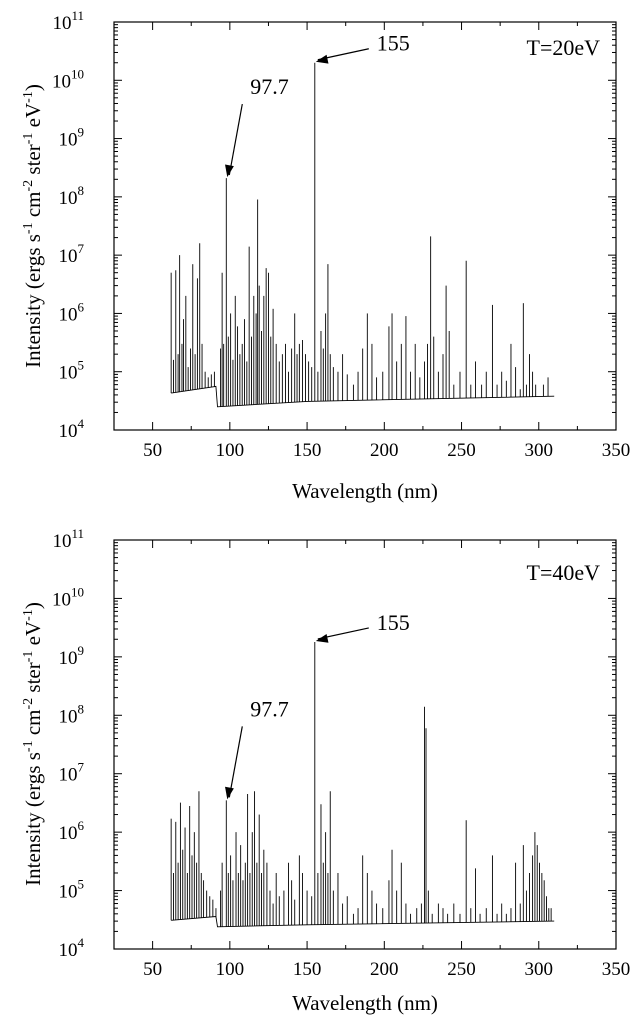 This screenshot has height=1021, width=636. I want to click on y-tick-label: 10¹¹, so click(68, 21).